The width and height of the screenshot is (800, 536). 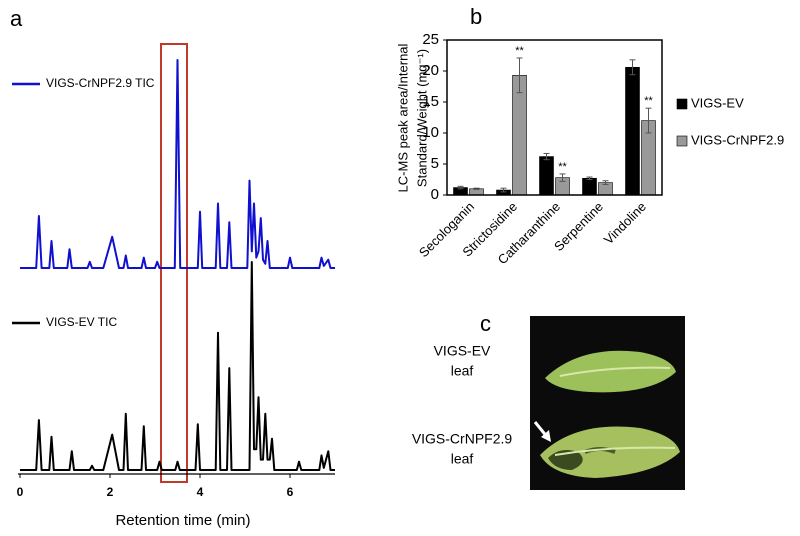 I want to click on y-tick-label: 5, so click(x=435, y=163).